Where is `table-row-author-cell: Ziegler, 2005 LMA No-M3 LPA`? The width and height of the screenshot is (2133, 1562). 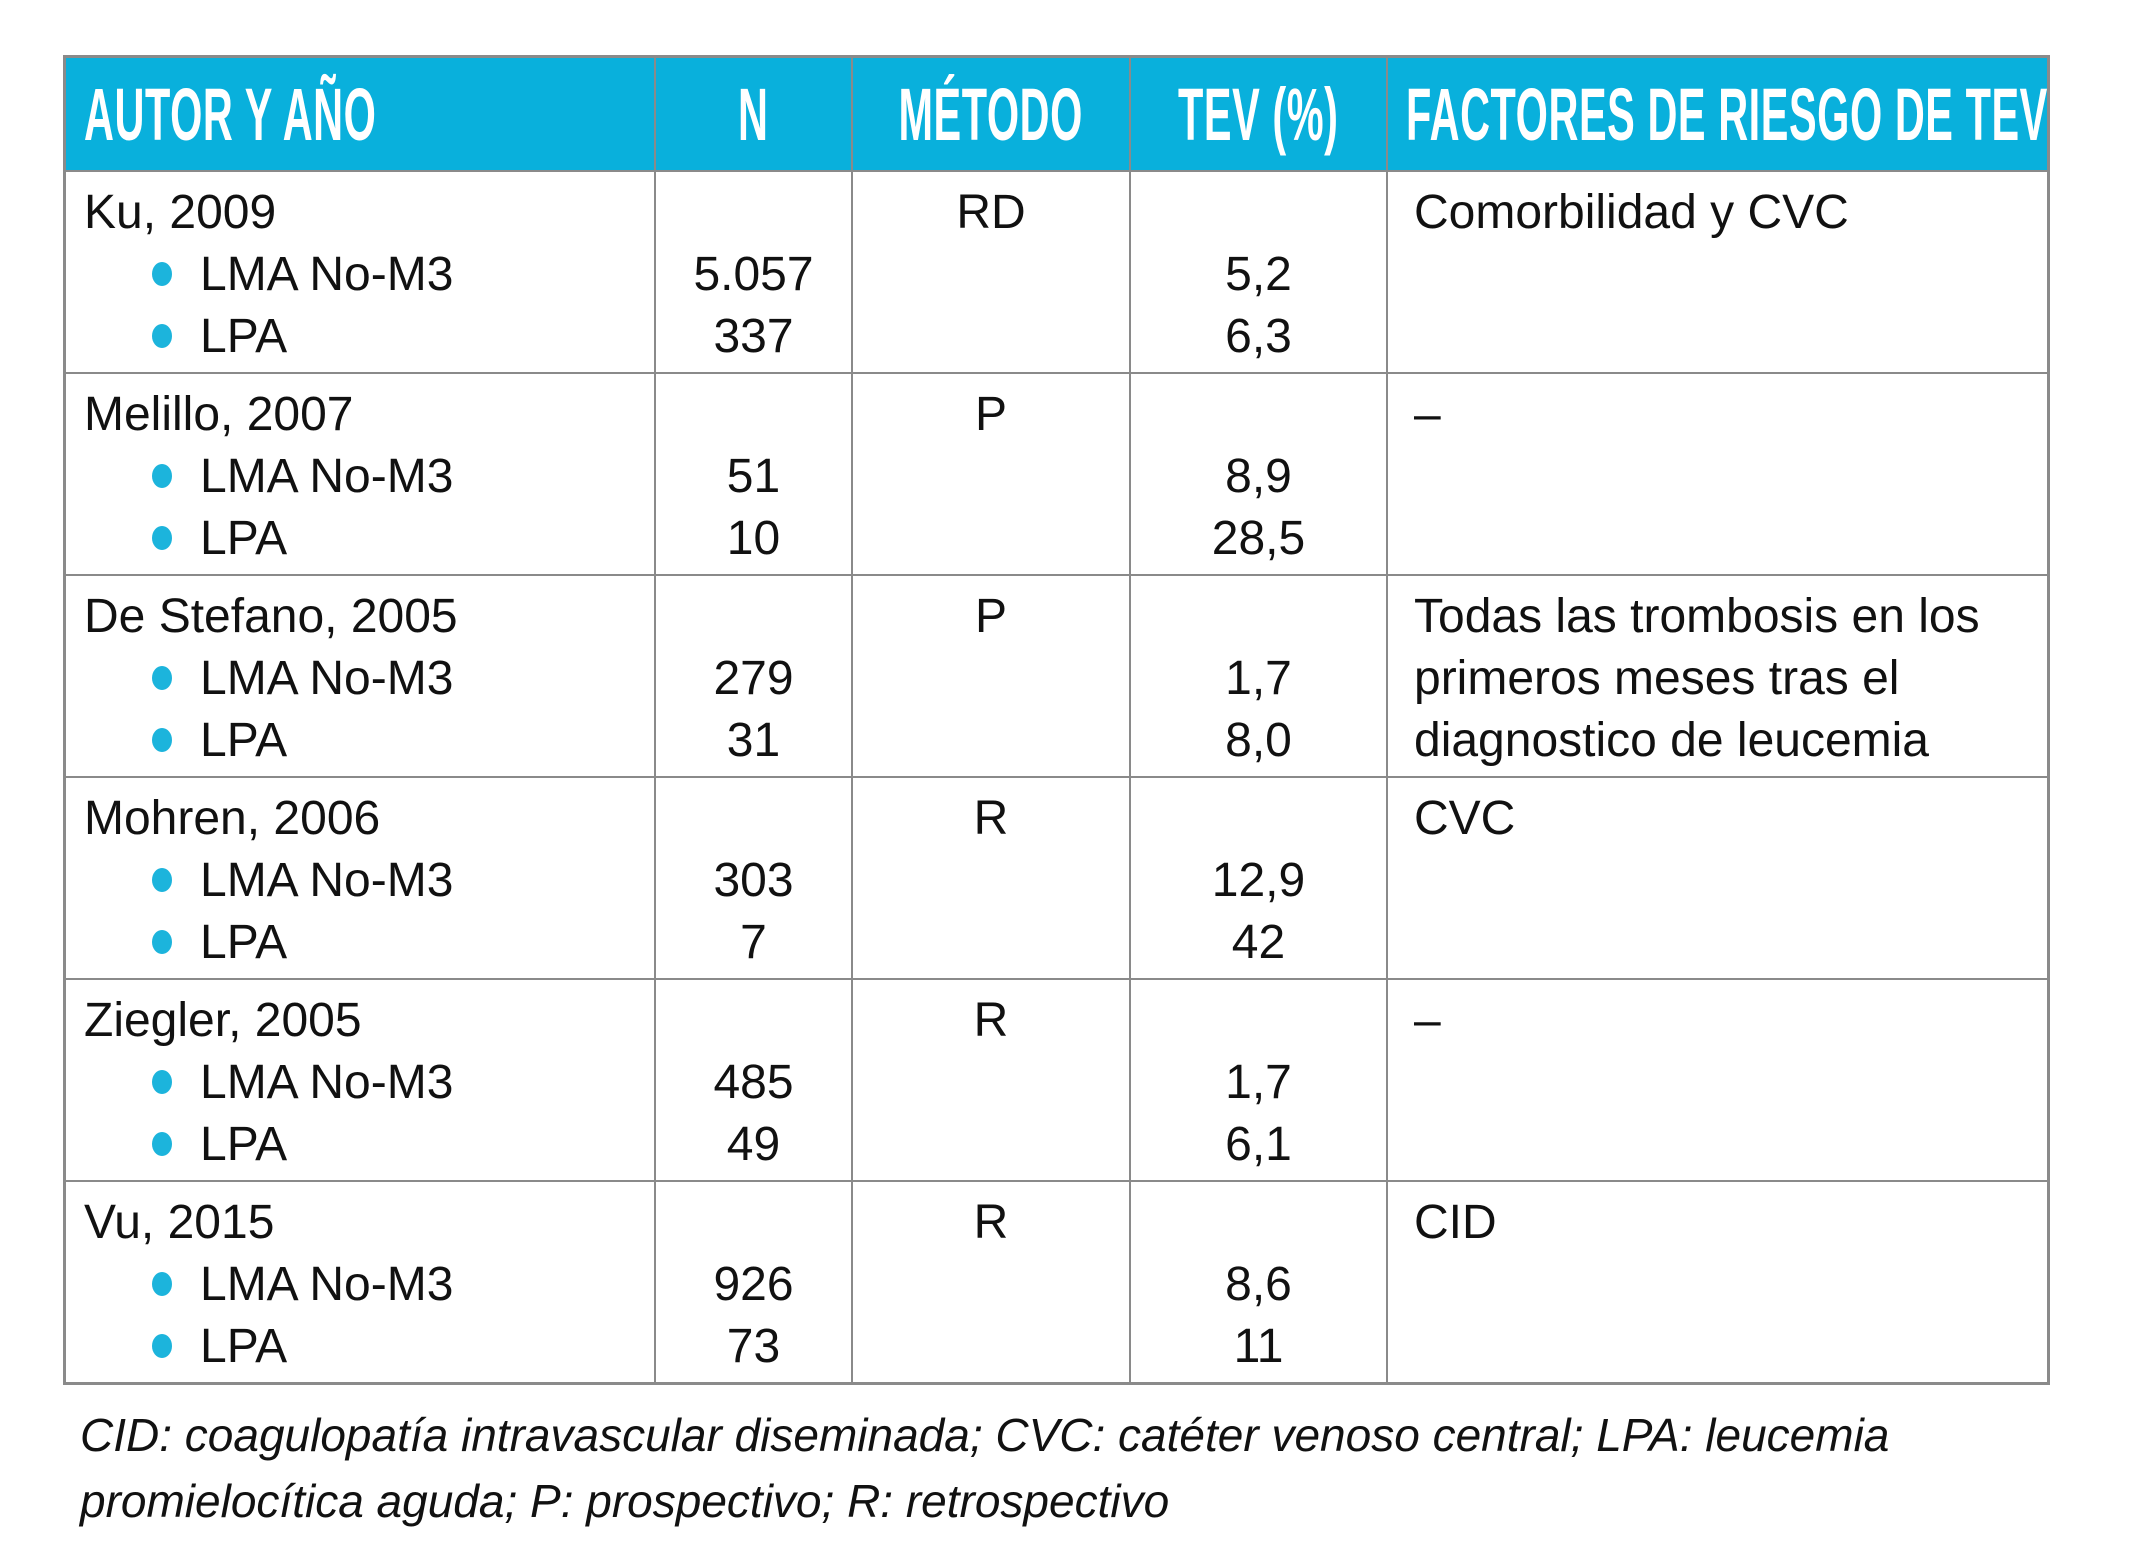
table-row-author-cell: Ziegler, 2005 LMA No-M3 LPA is located at coordinates (360, 1080).